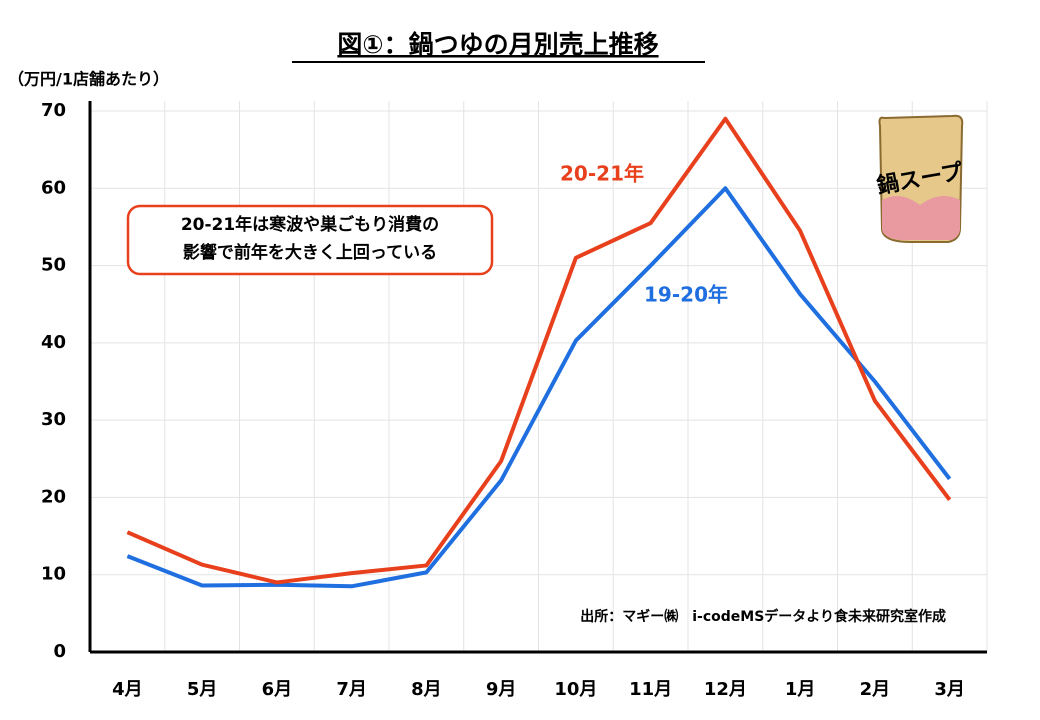  What do you see at coordinates (921, 218) in the screenshot?
I see `package-food` at bounding box center [921, 218].